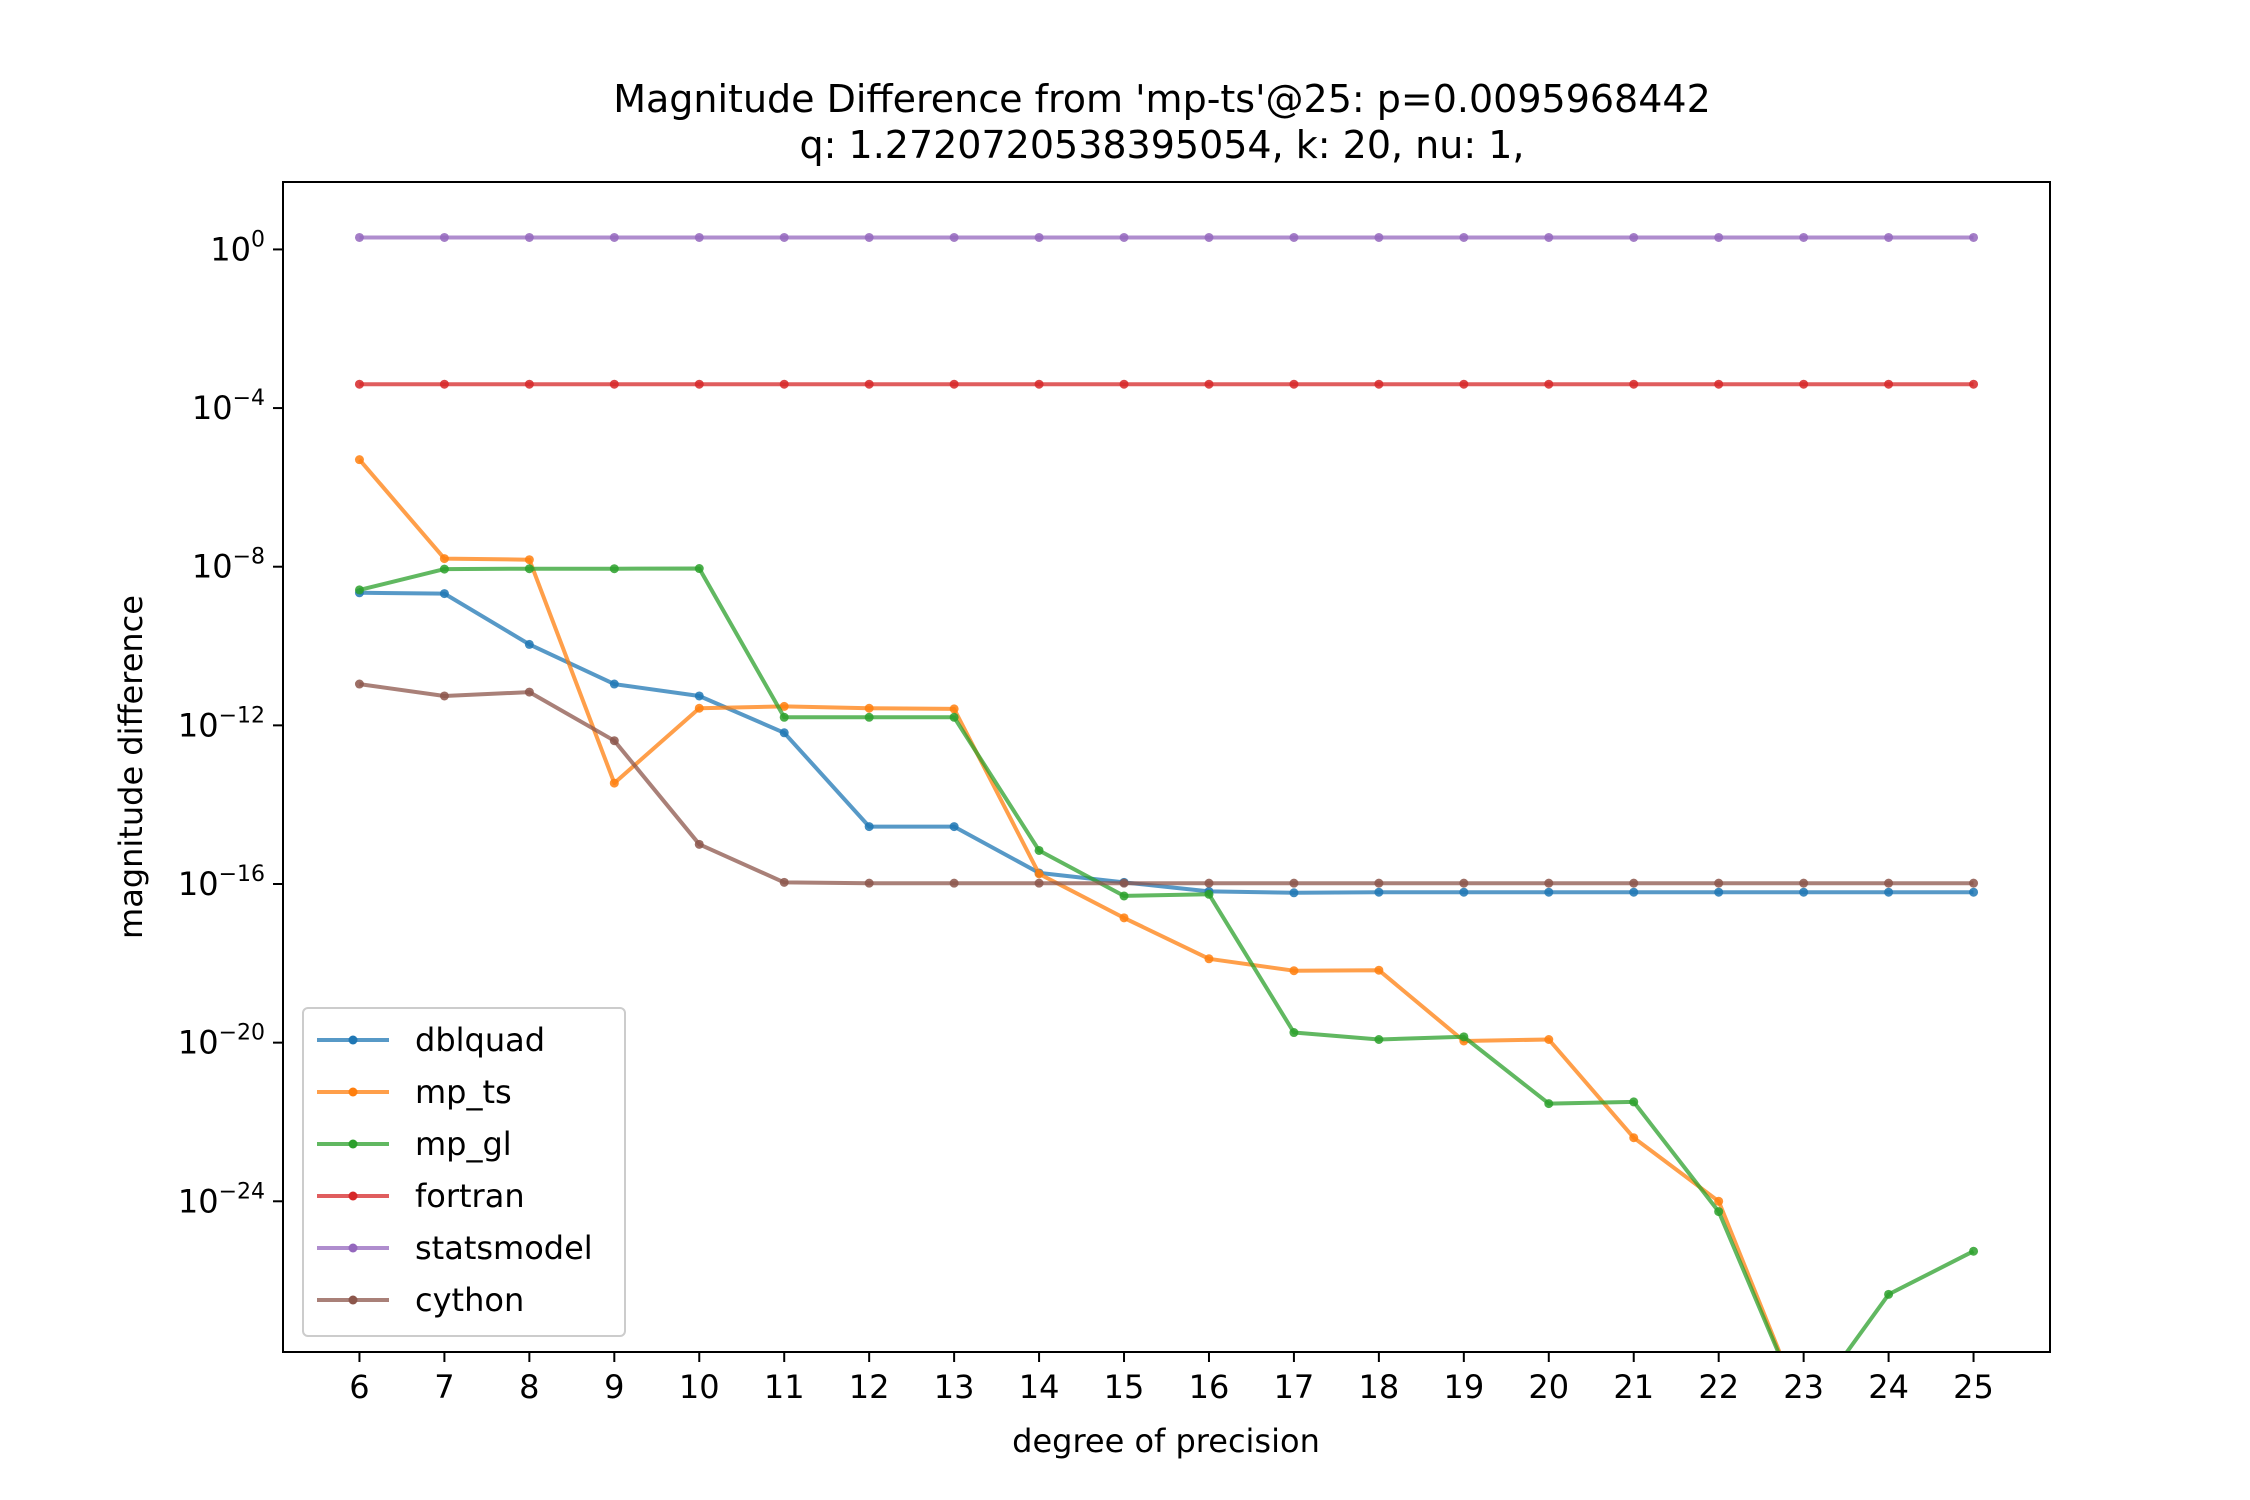 The height and width of the screenshot is (1500, 2250). What do you see at coordinates (869, 1387) in the screenshot?
I see `x-tick-label: 12` at bounding box center [869, 1387].